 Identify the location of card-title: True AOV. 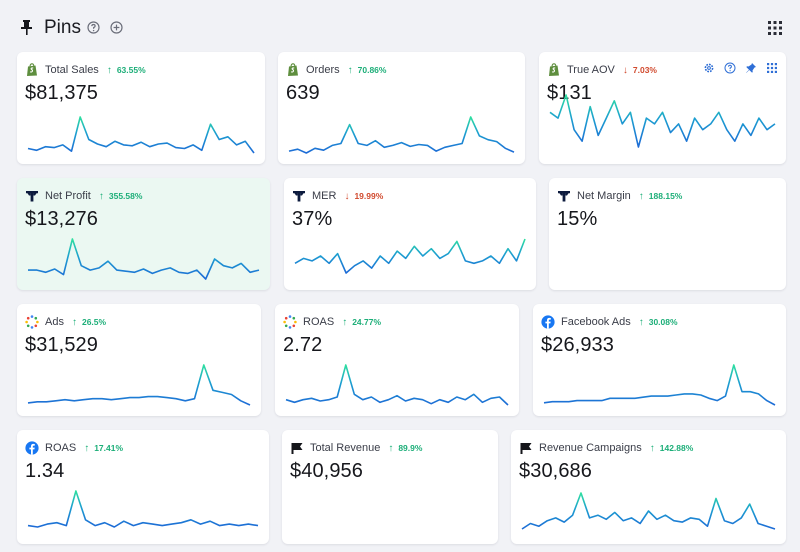
(591, 70).